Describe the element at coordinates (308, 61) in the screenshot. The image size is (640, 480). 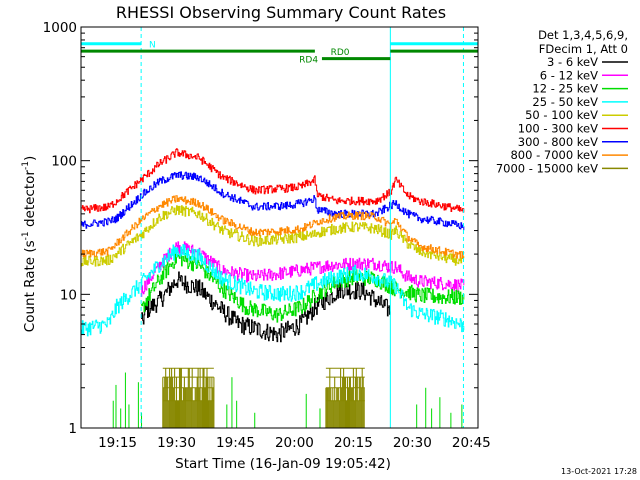
I see `flag-label-rd4: RD4` at that location.